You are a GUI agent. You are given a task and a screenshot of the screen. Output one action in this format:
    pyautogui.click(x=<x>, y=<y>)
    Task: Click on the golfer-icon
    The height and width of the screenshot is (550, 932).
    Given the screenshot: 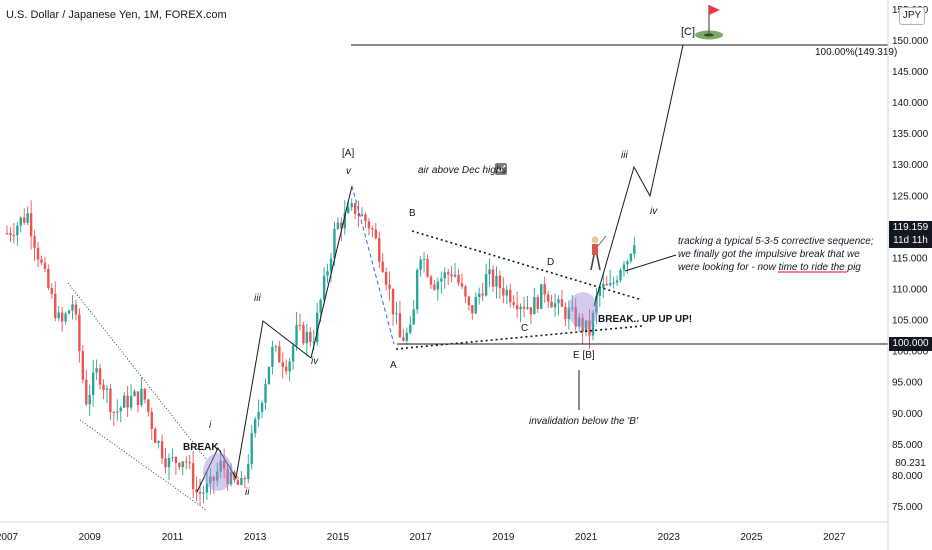 What is the action you would take?
    pyautogui.click(x=598, y=253)
    